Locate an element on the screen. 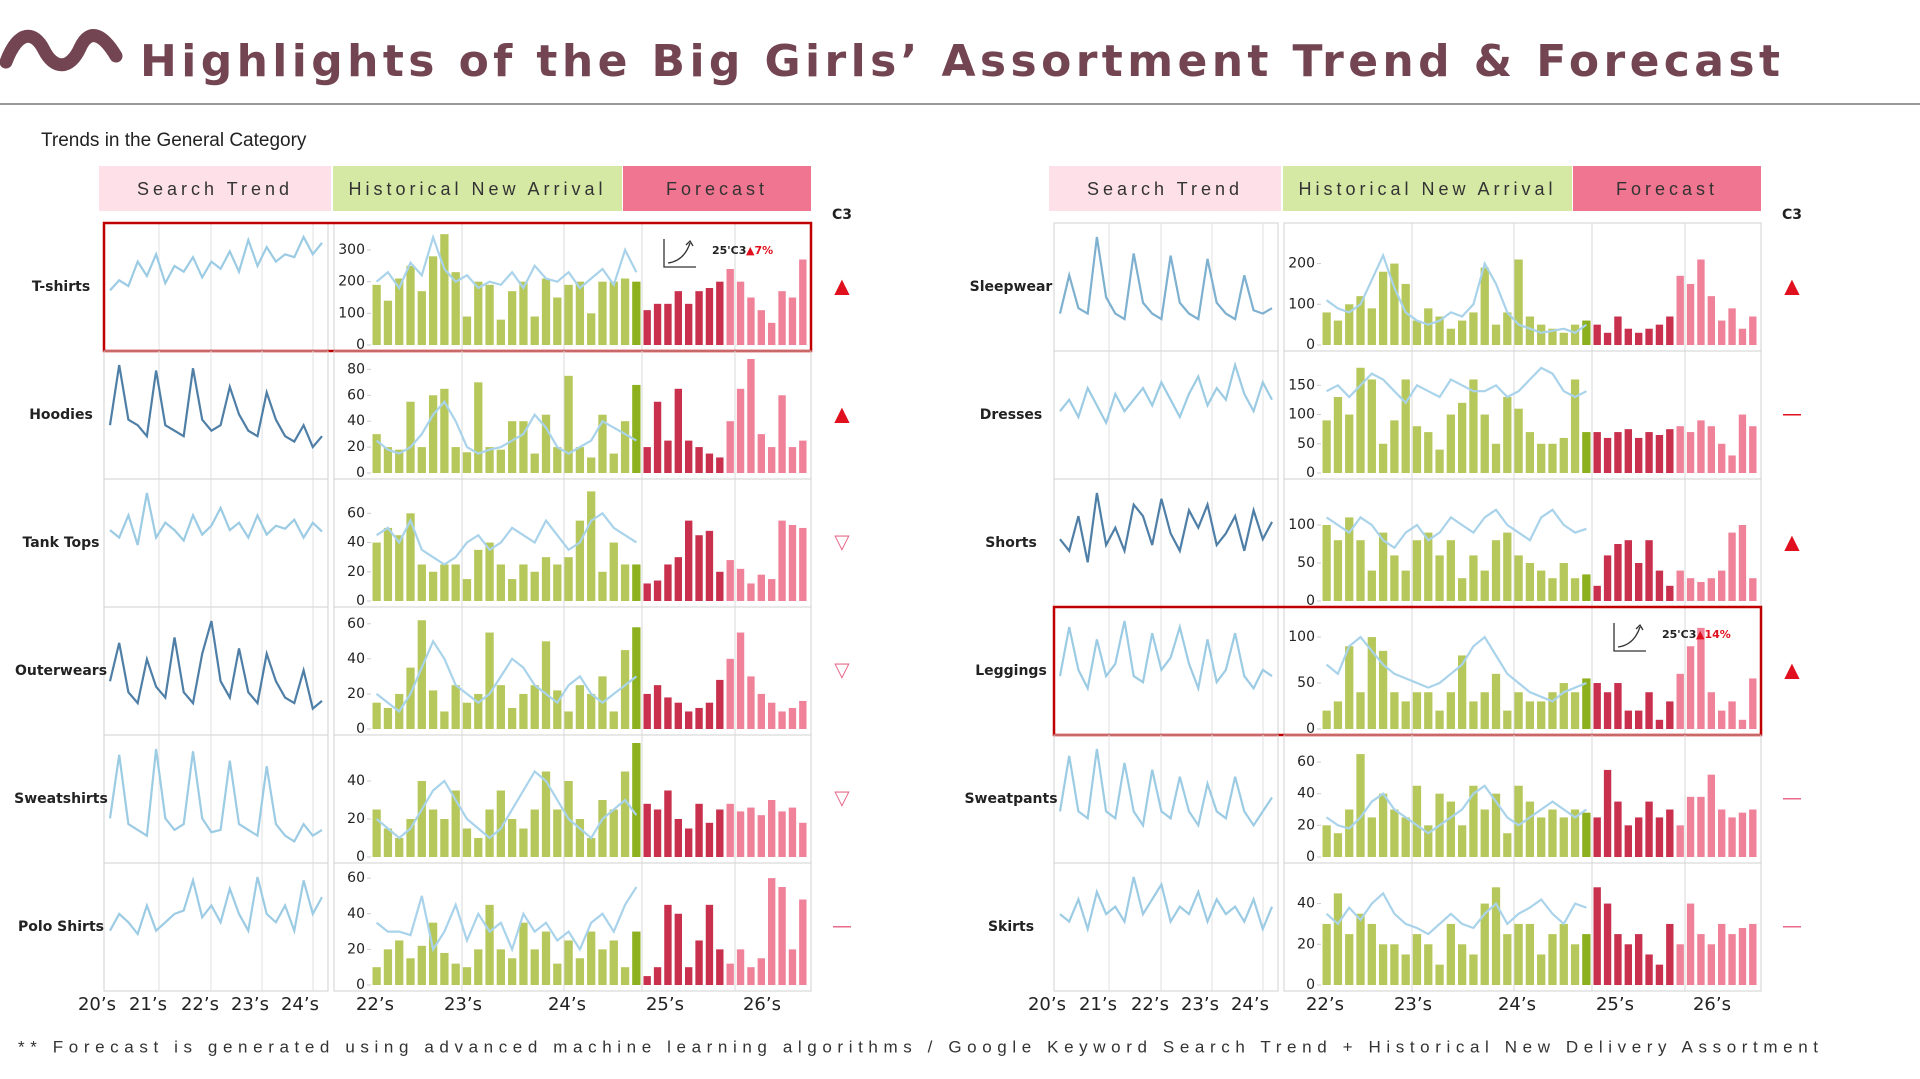 This screenshot has height=1079, width=1920. category-label: Leggings is located at coordinates (1011, 671).